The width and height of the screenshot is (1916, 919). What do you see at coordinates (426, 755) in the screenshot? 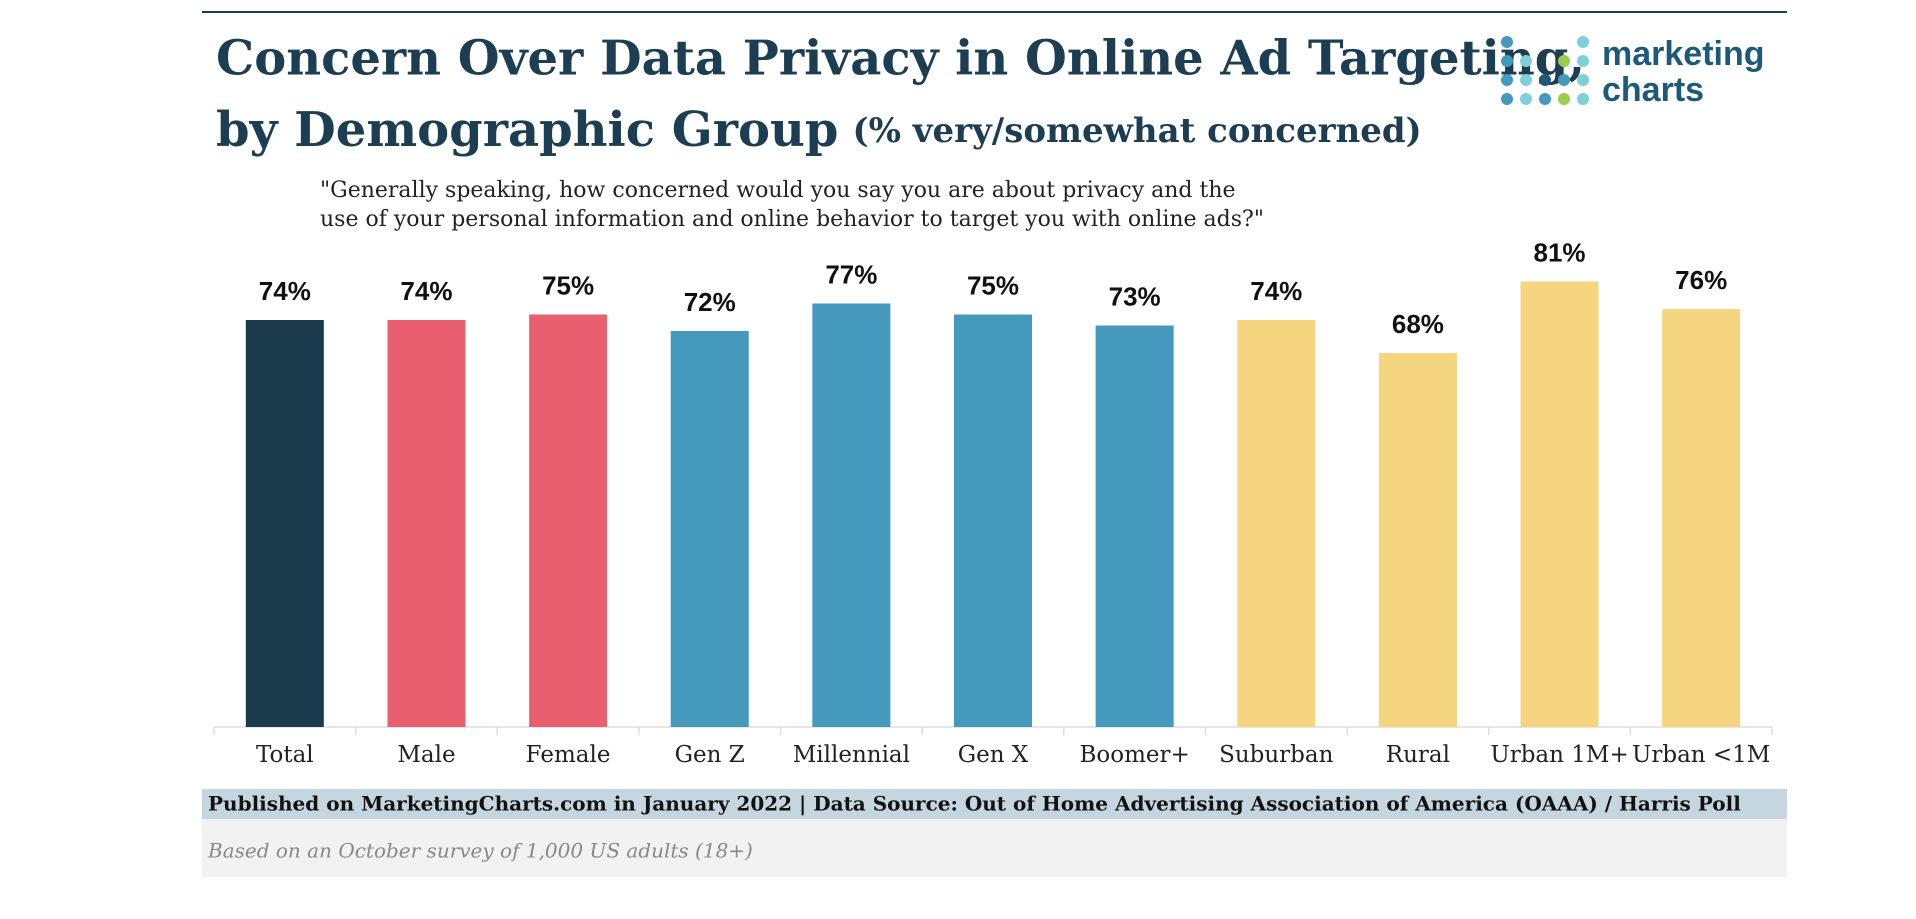
I see `x-tick-label: Male` at bounding box center [426, 755].